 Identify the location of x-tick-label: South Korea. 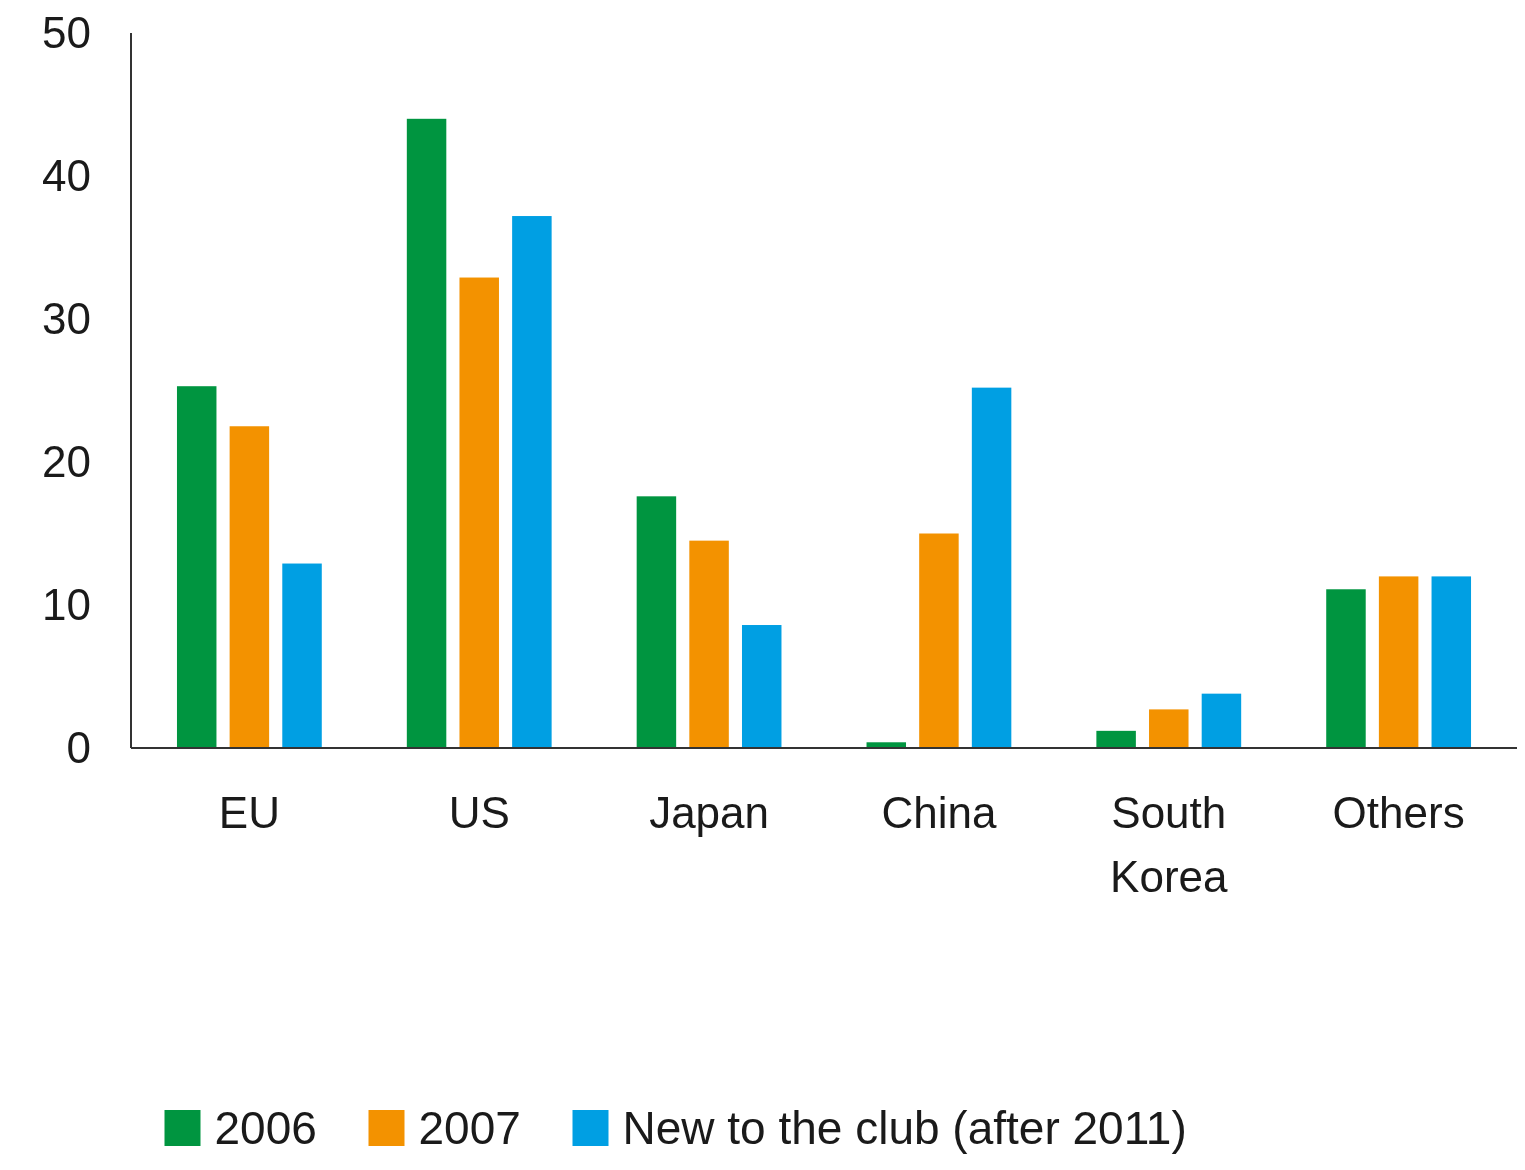
(1169, 844).